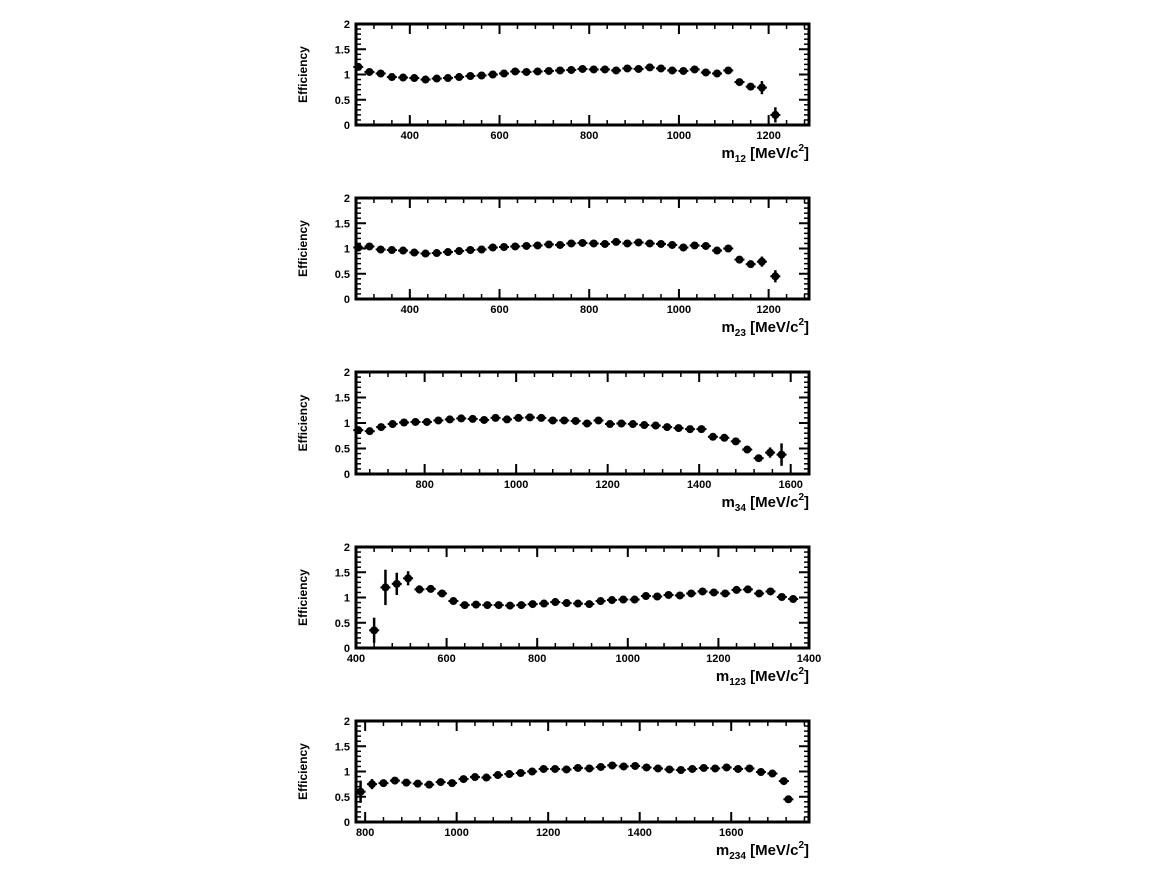 The image size is (1163, 871). Describe the element at coordinates (768, 310) in the screenshot. I see `x-tick-label: 1200` at that location.